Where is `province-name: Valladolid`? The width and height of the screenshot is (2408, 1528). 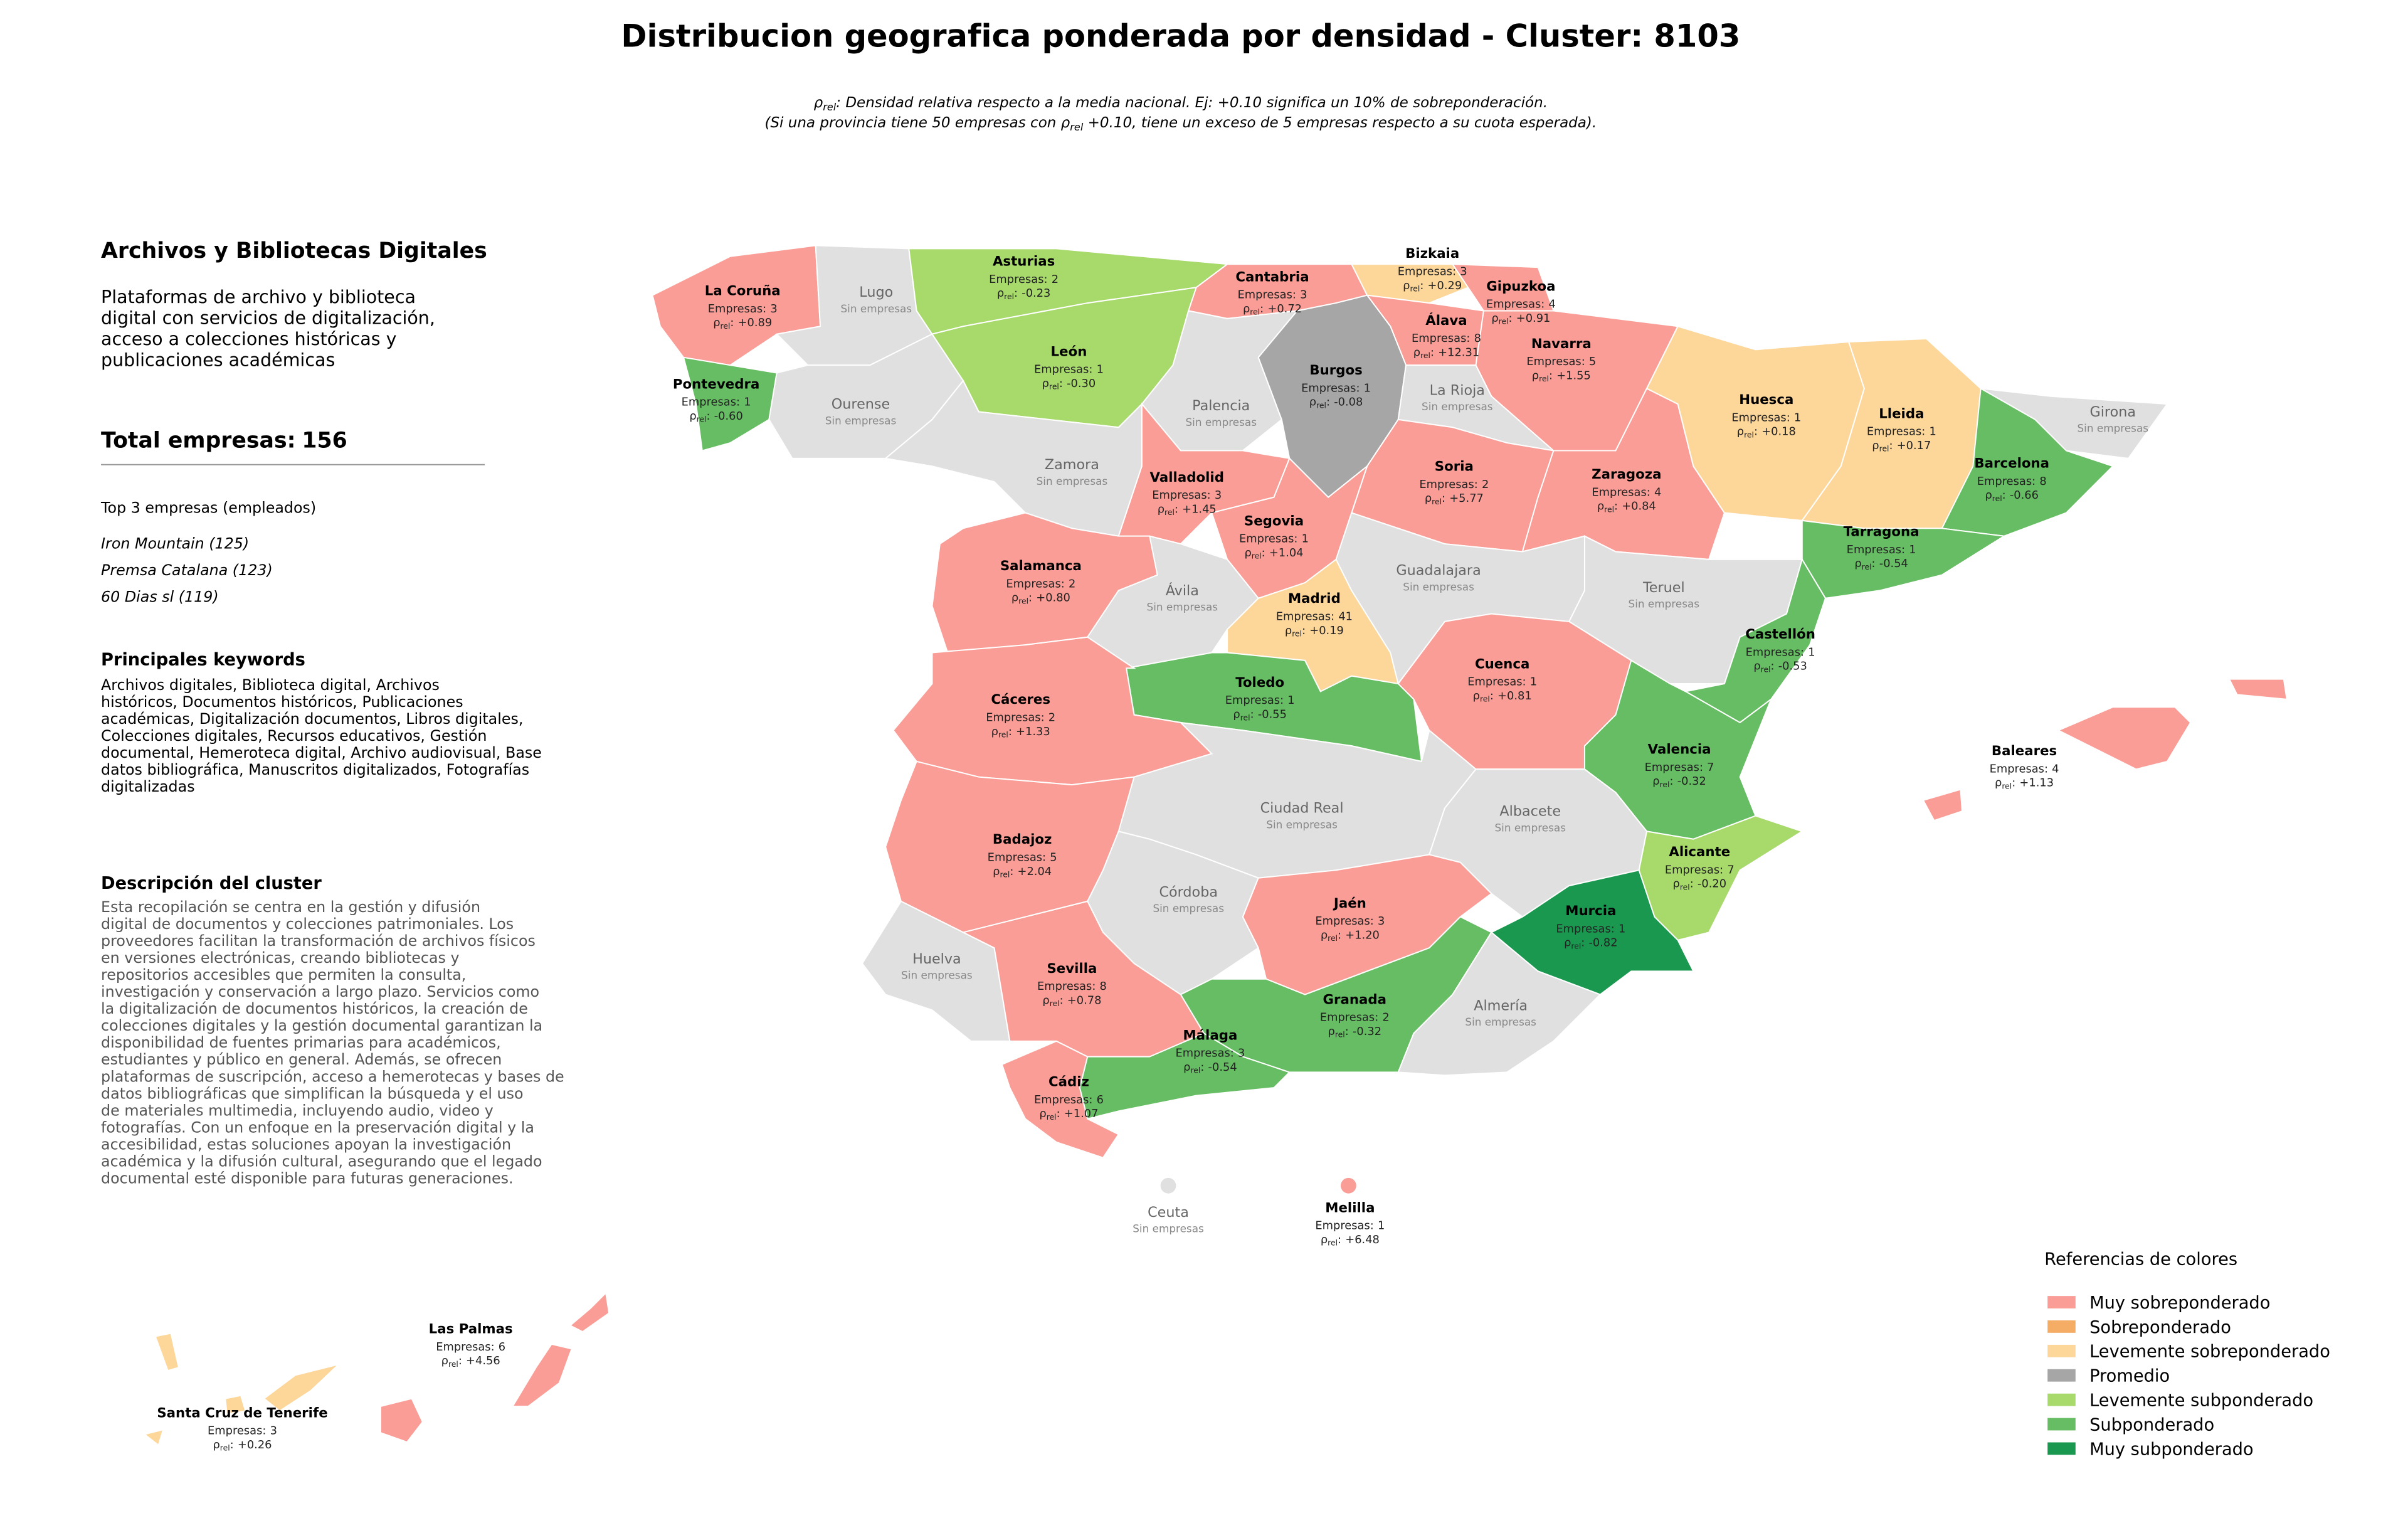
province-name: Valladolid is located at coordinates (1187, 477).